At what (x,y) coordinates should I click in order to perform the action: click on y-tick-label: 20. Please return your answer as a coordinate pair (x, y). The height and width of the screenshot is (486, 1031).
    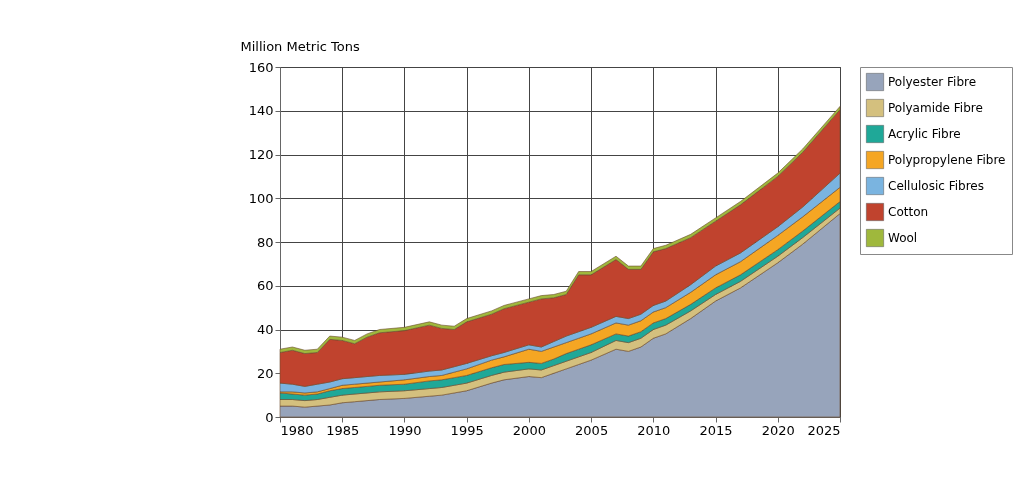
    Looking at the image, I should click on (265, 373).